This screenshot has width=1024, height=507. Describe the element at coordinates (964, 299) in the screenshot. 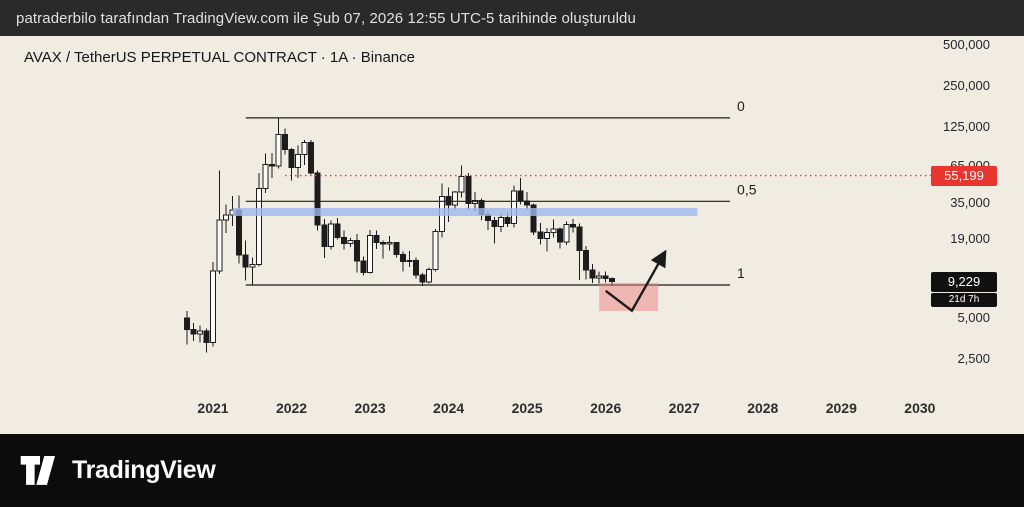

I see `countdown-badge: 21d 7h` at that location.